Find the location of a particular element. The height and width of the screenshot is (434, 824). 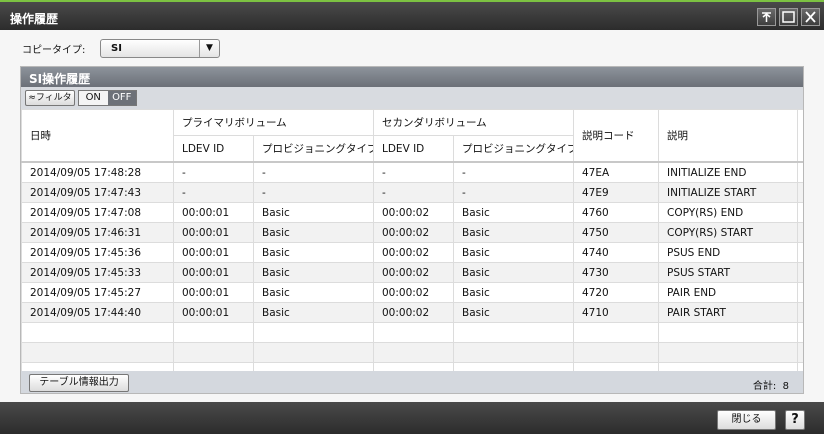

table-cell: INITIALIZE END is located at coordinates (728, 172).